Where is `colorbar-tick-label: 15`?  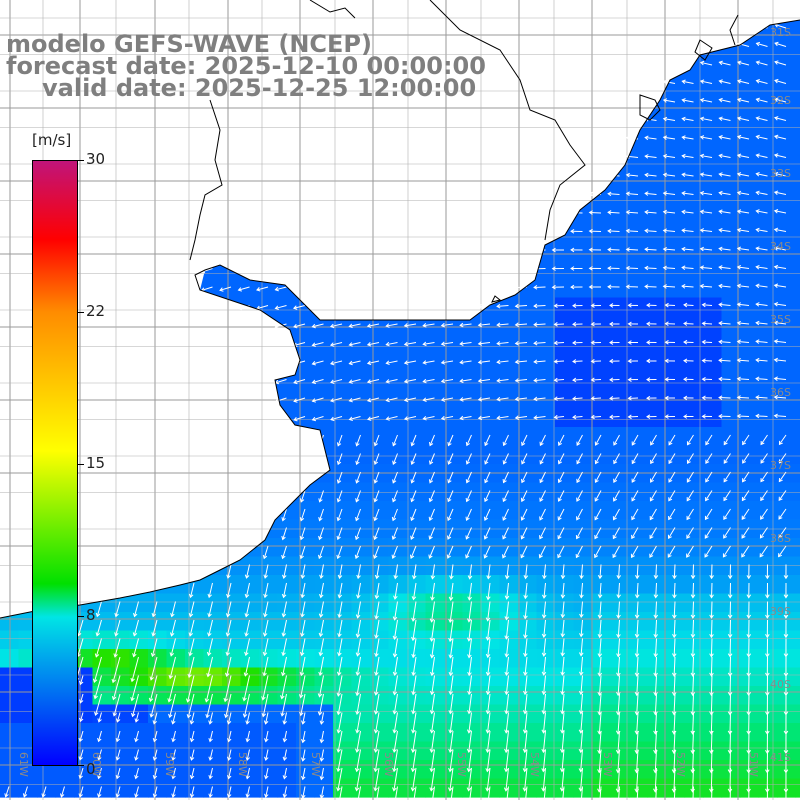 colorbar-tick-label: 15 is located at coordinates (96, 463).